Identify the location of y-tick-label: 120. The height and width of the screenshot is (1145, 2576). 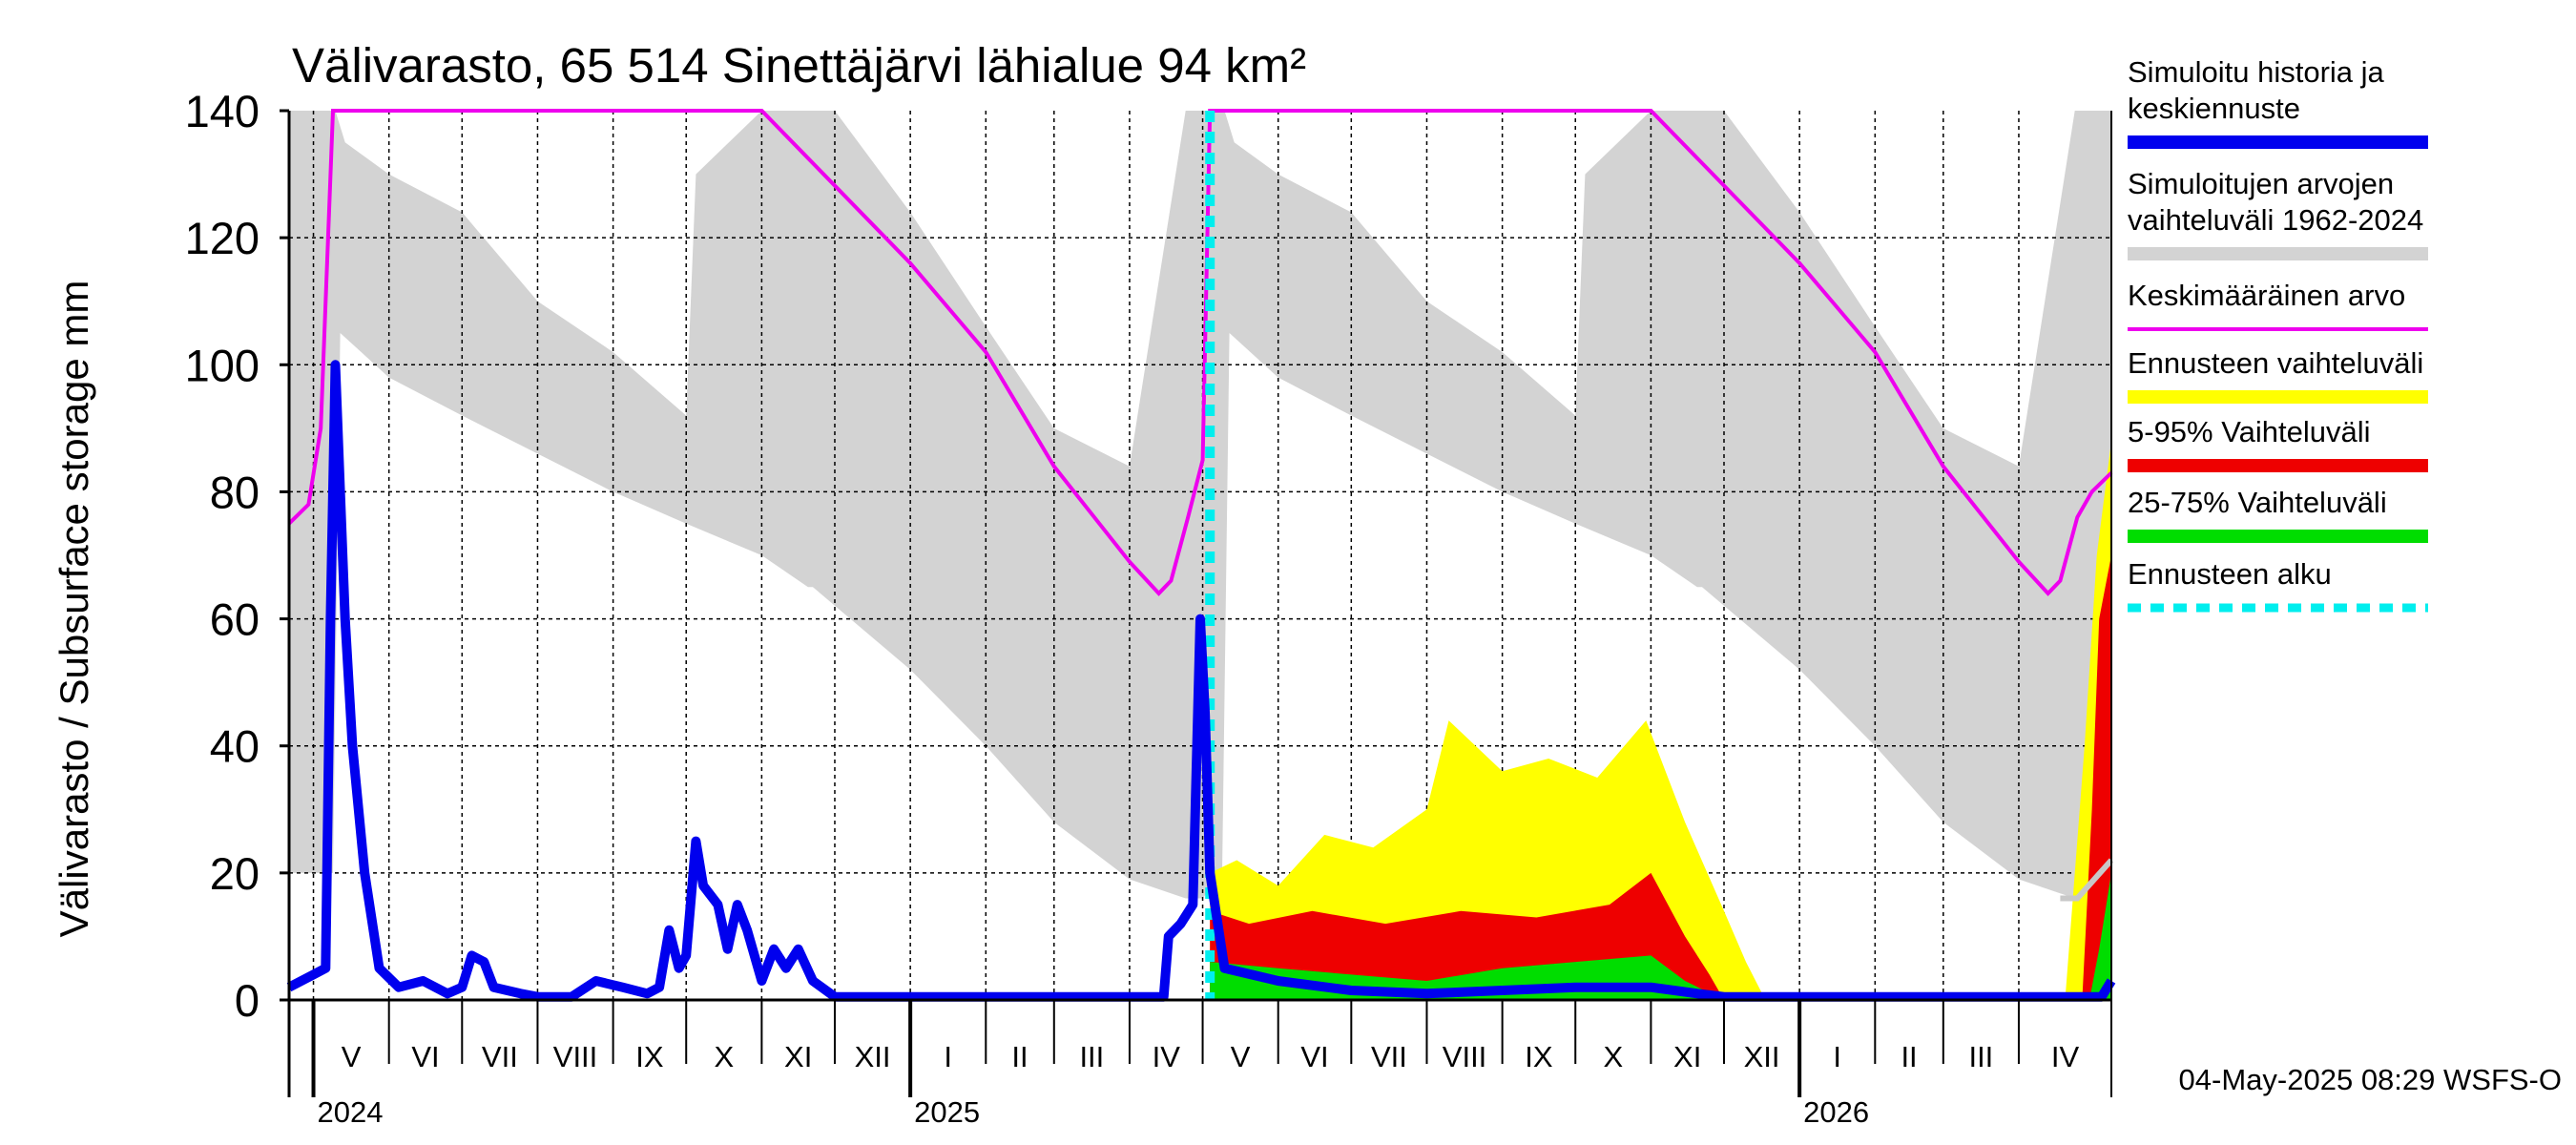
(222, 238).